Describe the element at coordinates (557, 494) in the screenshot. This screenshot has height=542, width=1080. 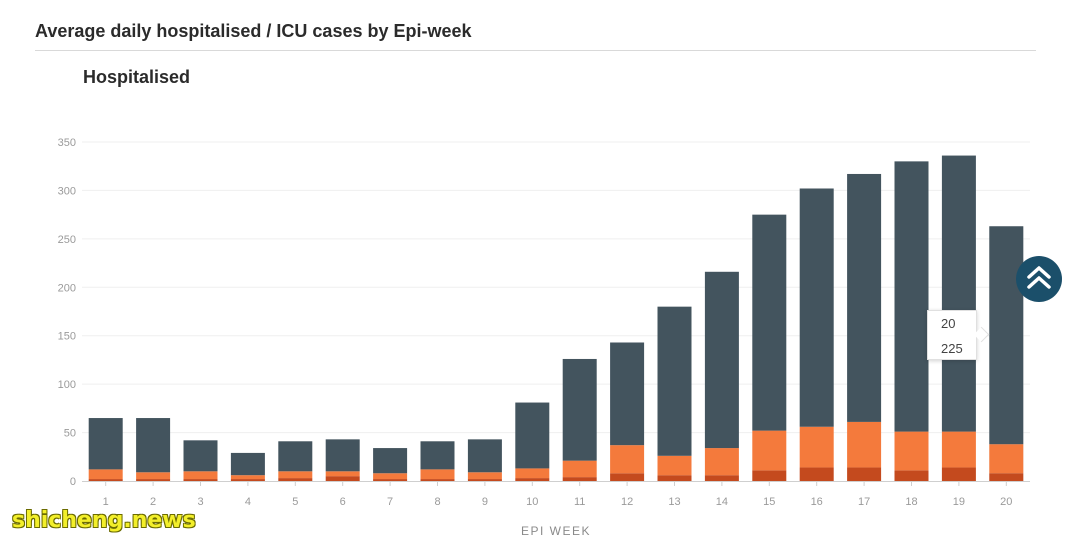
I see `x-axis-ticks: 1 2 3 4 5 6 7 8 9 10 11 12 13 14 15 16 17 18 19 20` at that location.